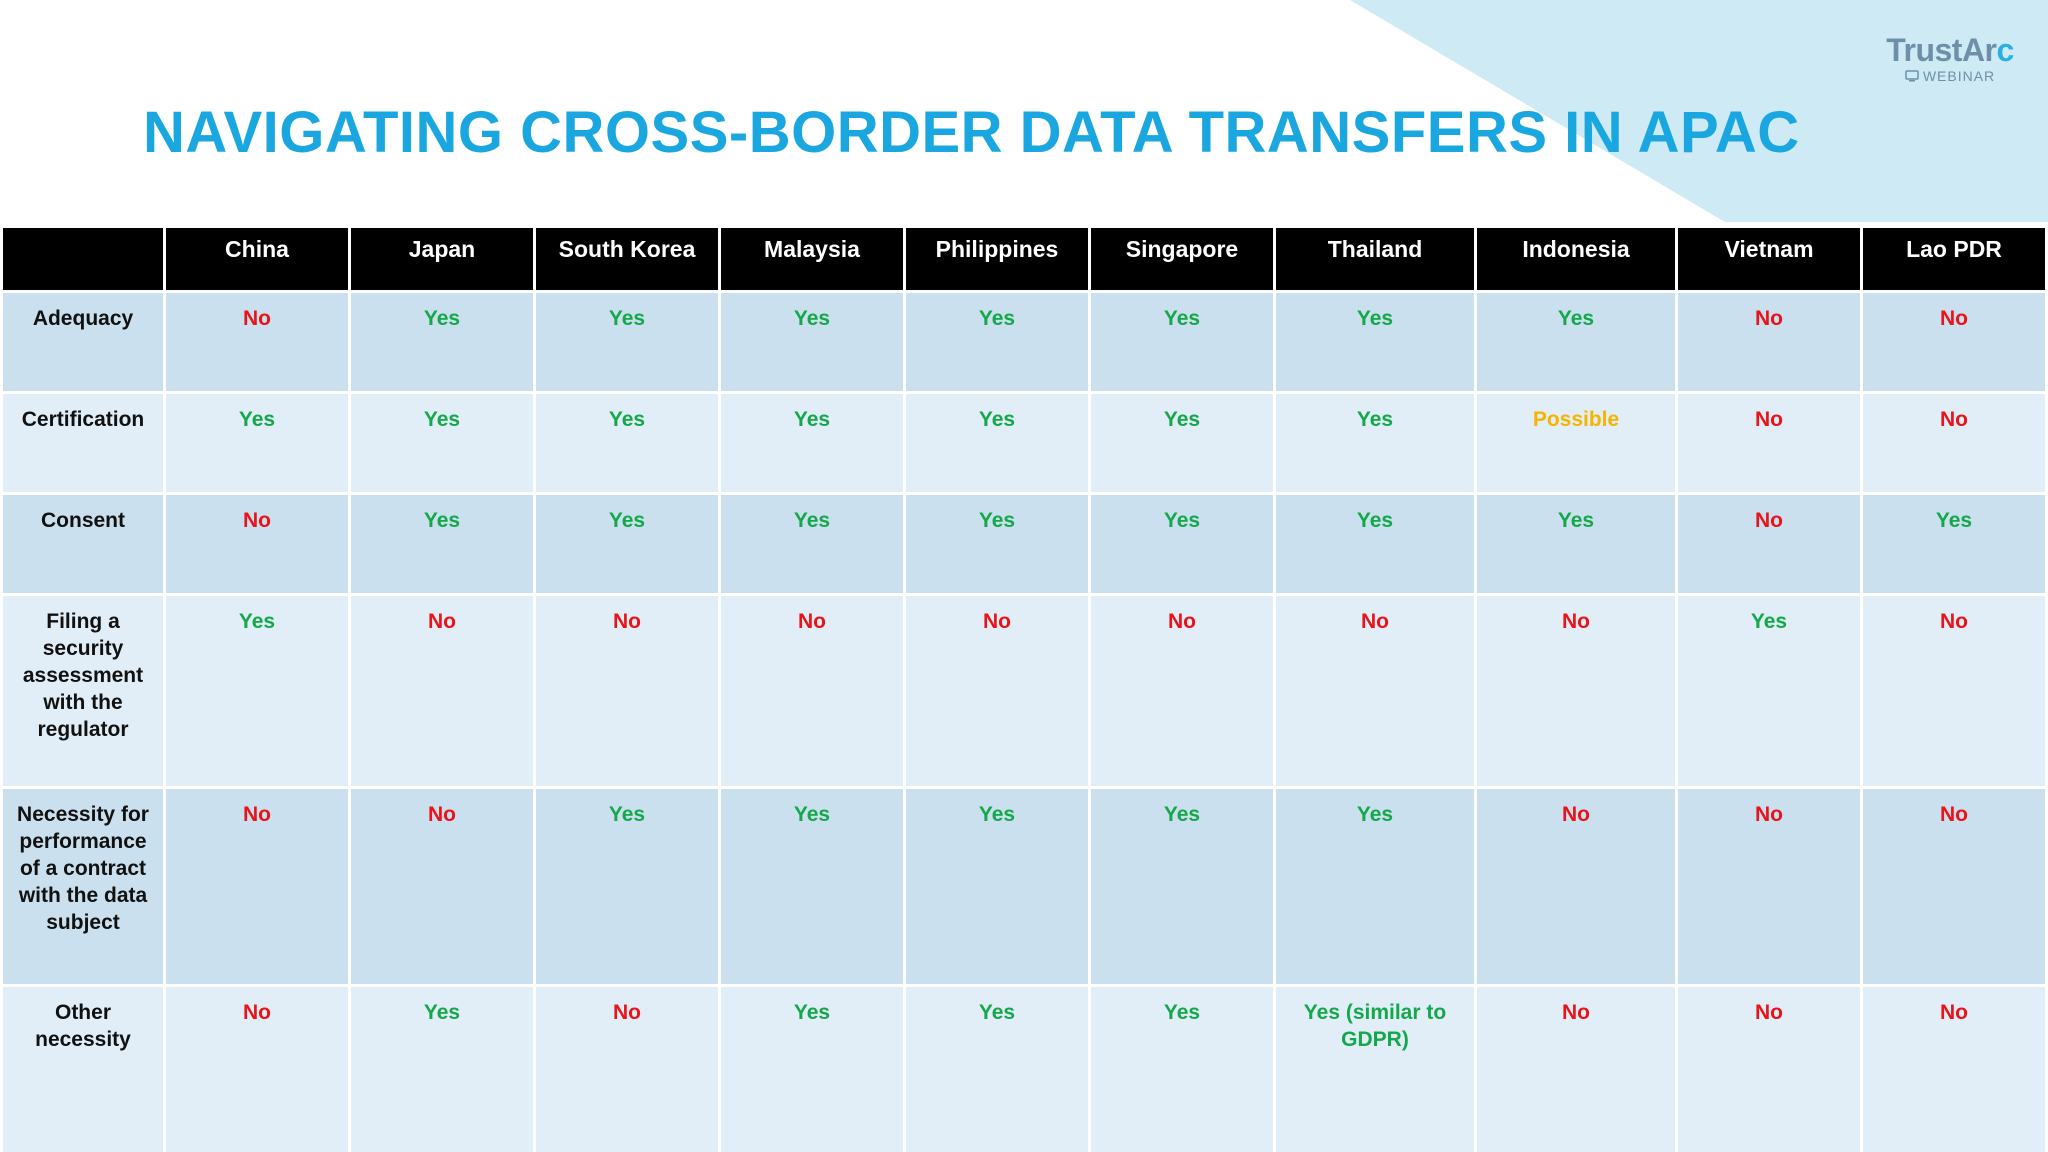 This screenshot has width=2048, height=1152. I want to click on logo-wordmark: TrustArc, so click(1950, 50).